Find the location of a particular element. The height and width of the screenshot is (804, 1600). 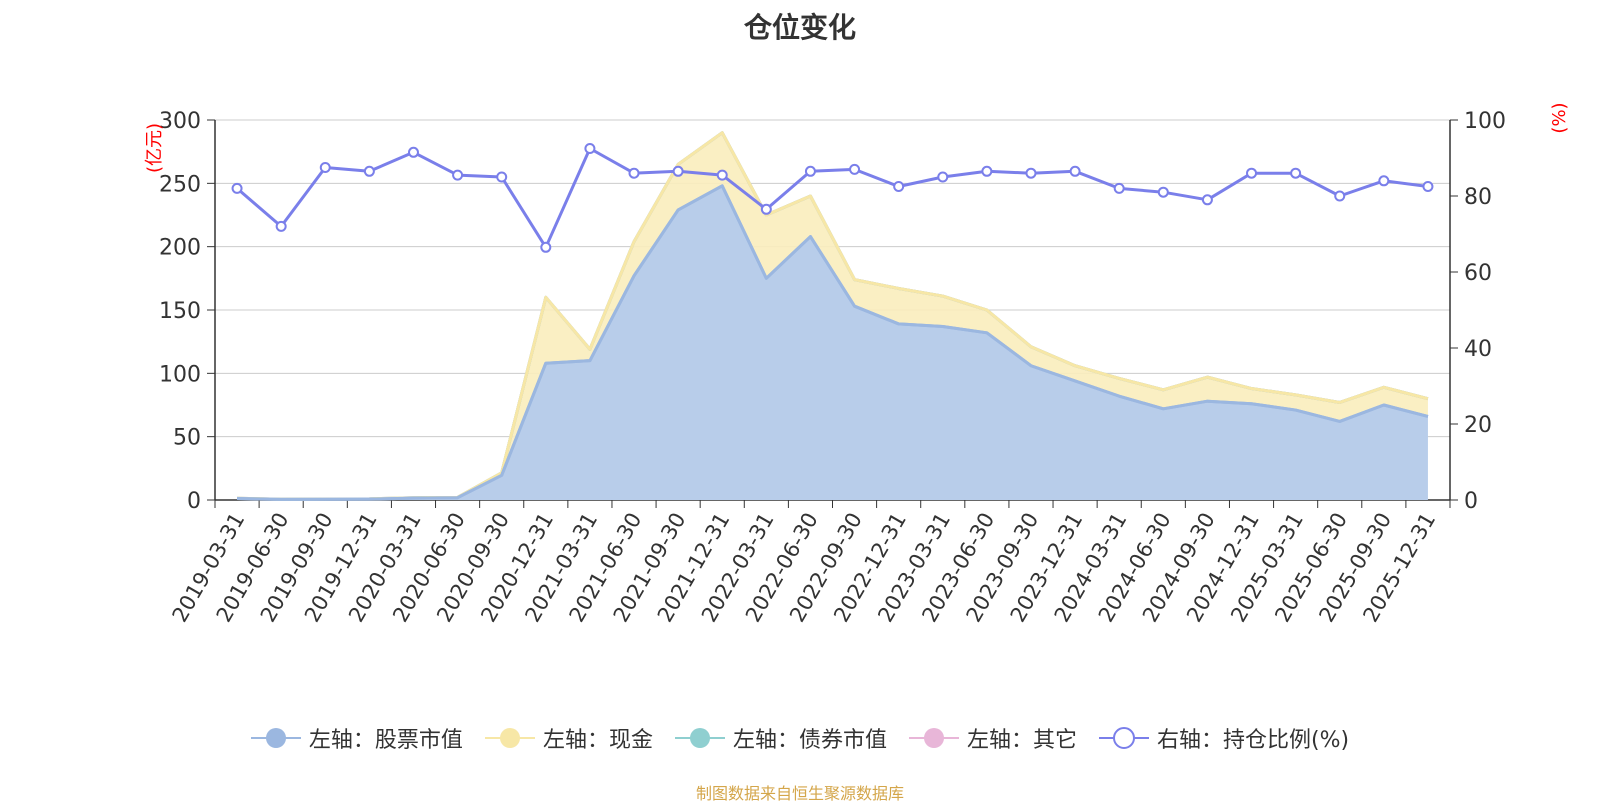

source-note: 制图数据来自恒生聚源数据库 is located at coordinates (799, 793).